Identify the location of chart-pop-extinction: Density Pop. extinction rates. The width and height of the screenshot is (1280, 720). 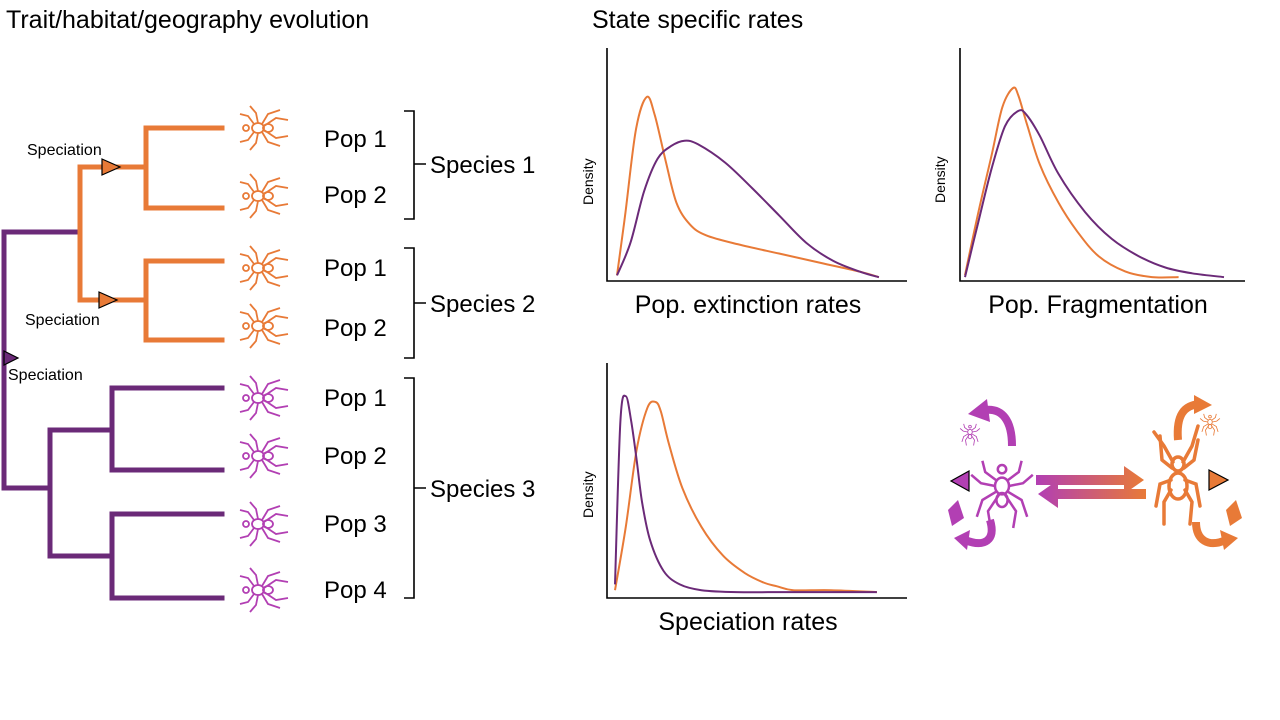
(743, 183).